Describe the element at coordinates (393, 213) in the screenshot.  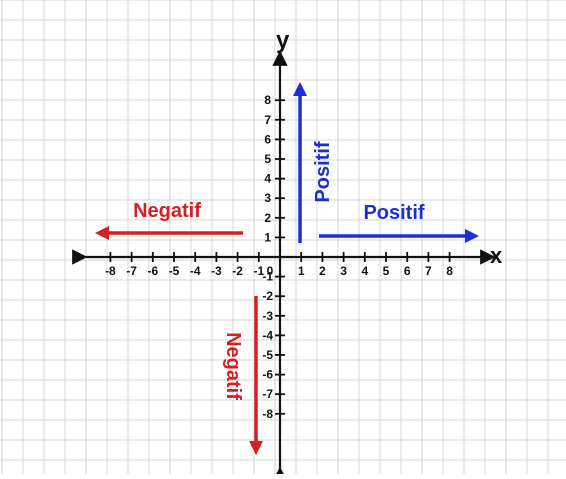
I see `label-x-positive: Positif` at that location.